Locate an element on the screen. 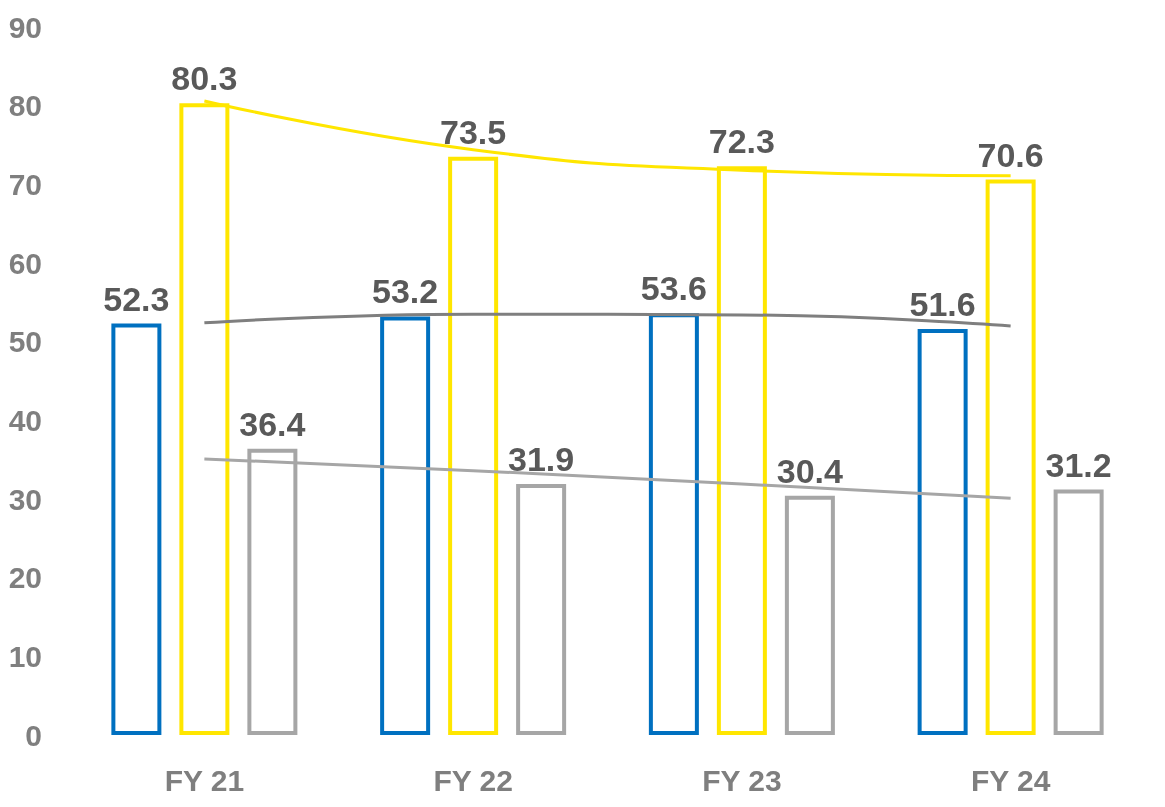  data-label: 52.3 is located at coordinates (136, 298).